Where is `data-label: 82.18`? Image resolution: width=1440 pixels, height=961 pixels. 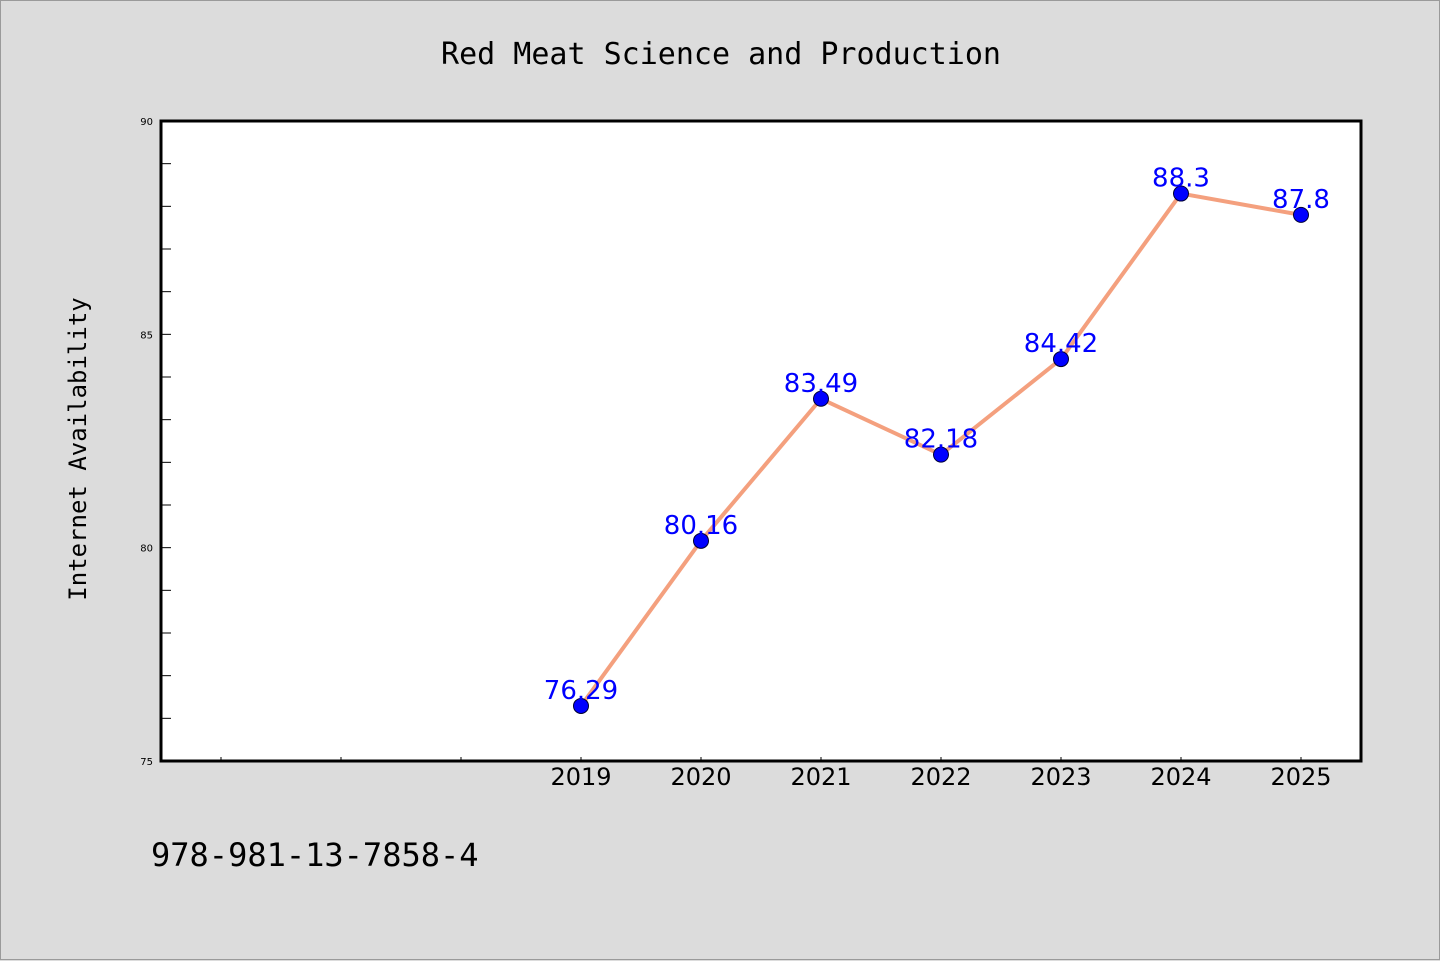
data-label: 82.18 is located at coordinates (941, 440).